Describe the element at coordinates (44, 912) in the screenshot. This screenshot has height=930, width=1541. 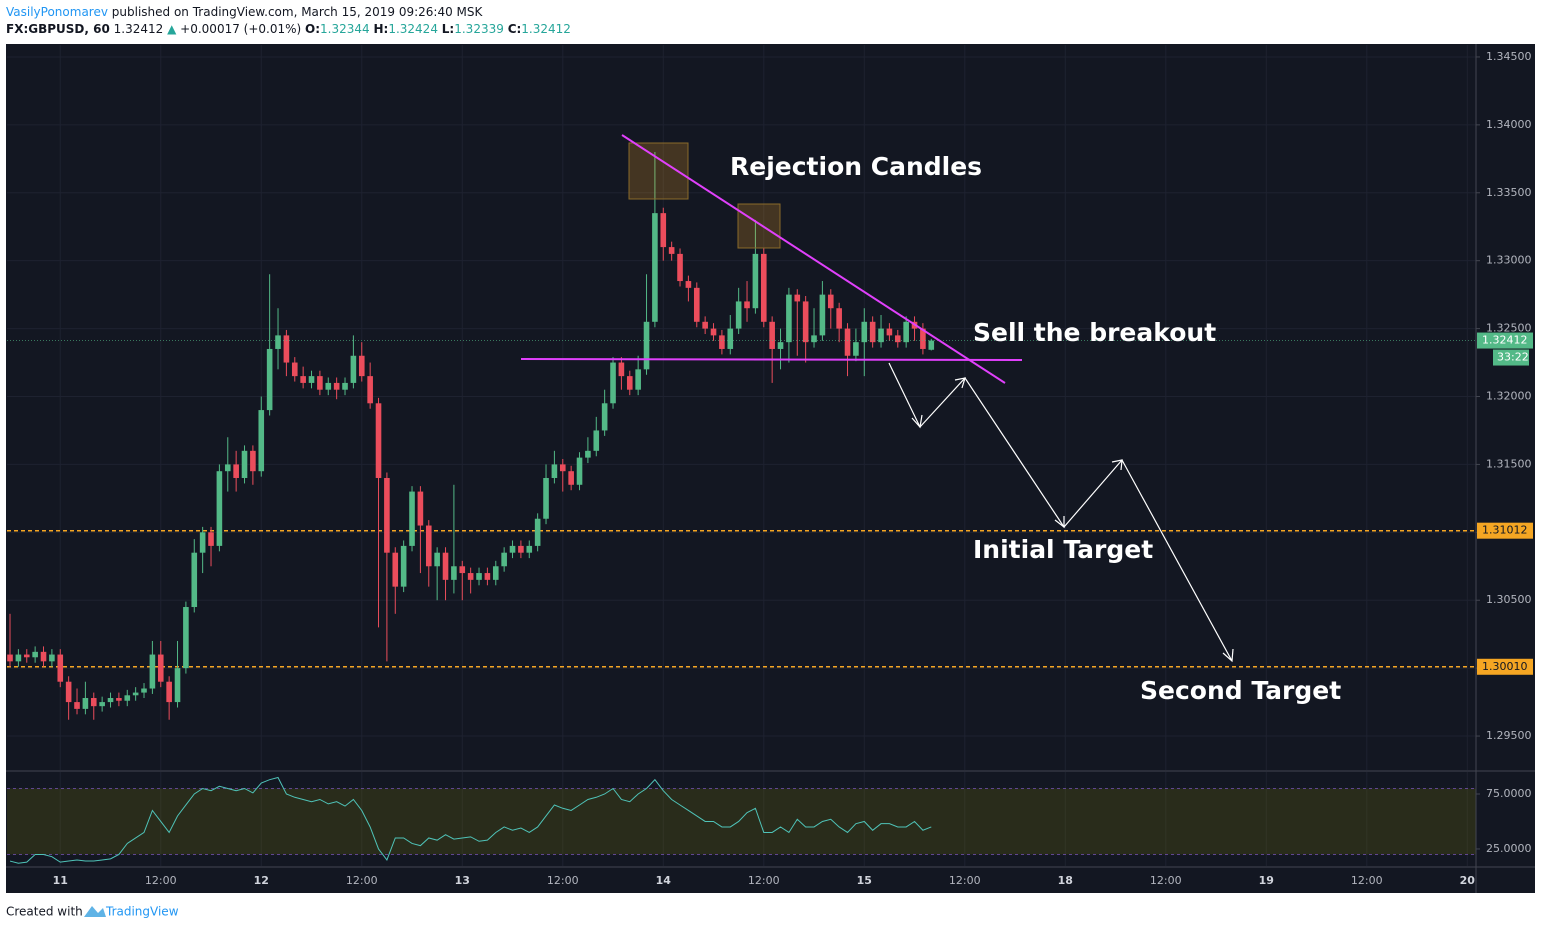
I see `footer-created: Created with` at that location.